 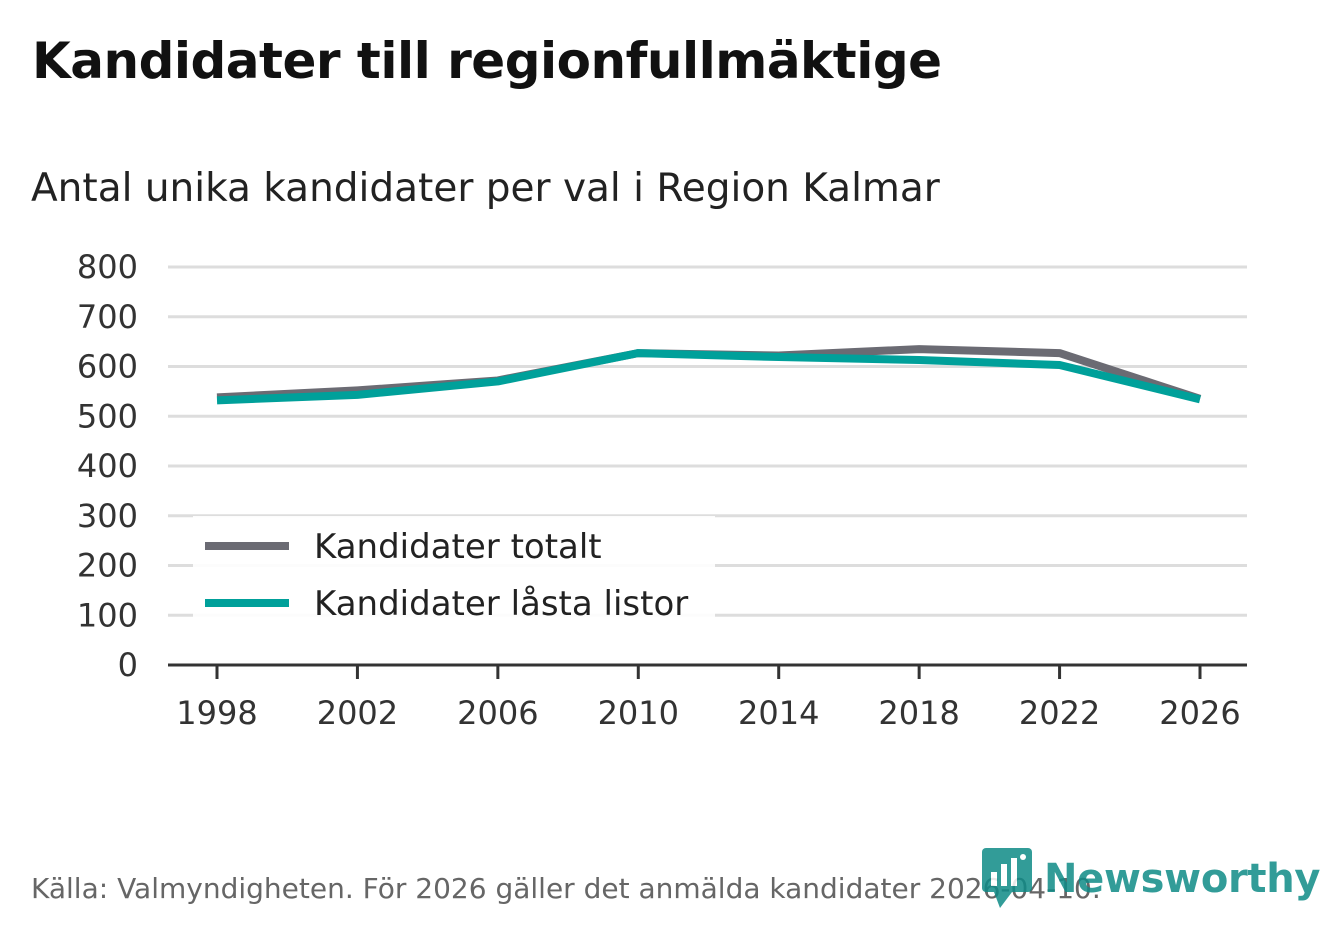 I want to click on newsworthy-logo-icon, so click(x=1007, y=878).